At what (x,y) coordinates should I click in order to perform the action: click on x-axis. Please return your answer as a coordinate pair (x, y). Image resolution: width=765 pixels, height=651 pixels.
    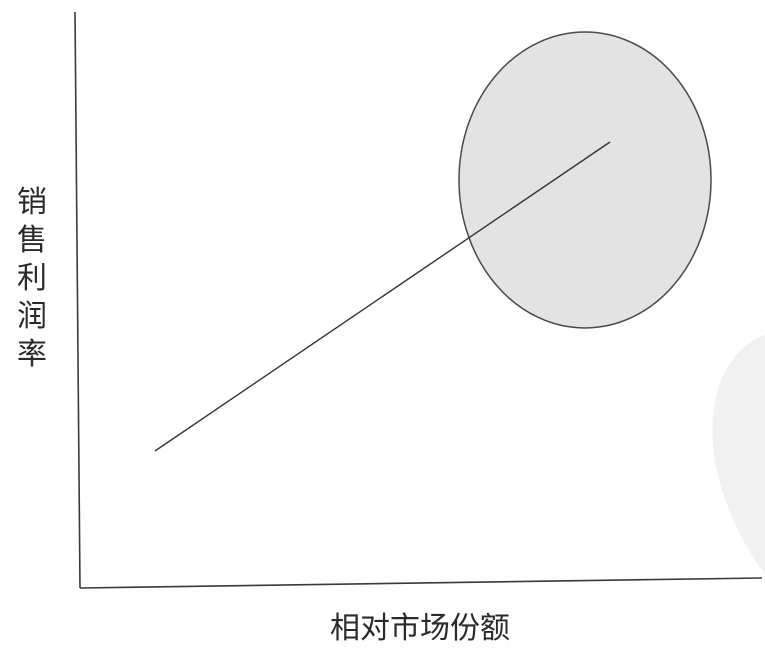
    Looking at the image, I should click on (421, 583).